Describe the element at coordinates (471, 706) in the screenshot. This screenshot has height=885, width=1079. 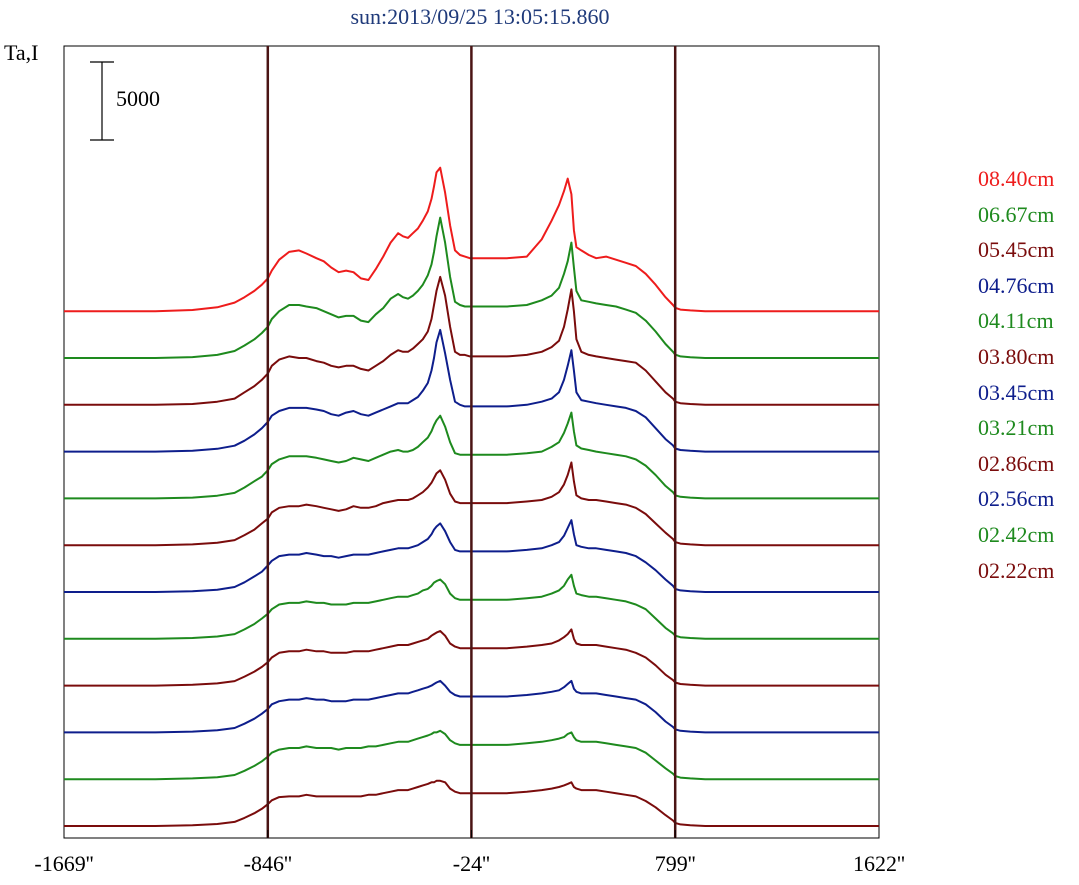
I see `series-line-02.56cm` at that location.